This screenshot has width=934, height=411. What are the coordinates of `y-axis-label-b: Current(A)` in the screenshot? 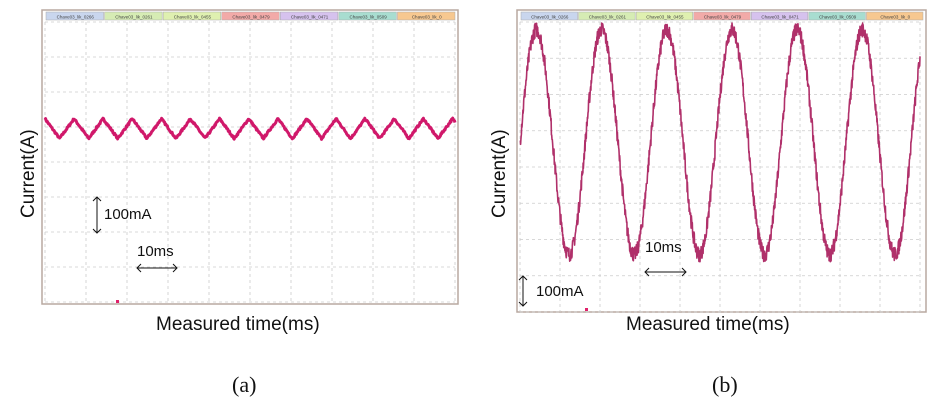 It's located at (499, 173).